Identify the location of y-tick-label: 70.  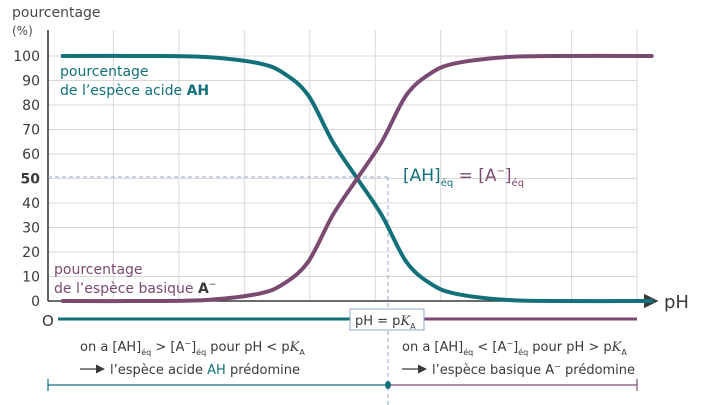
(31, 131).